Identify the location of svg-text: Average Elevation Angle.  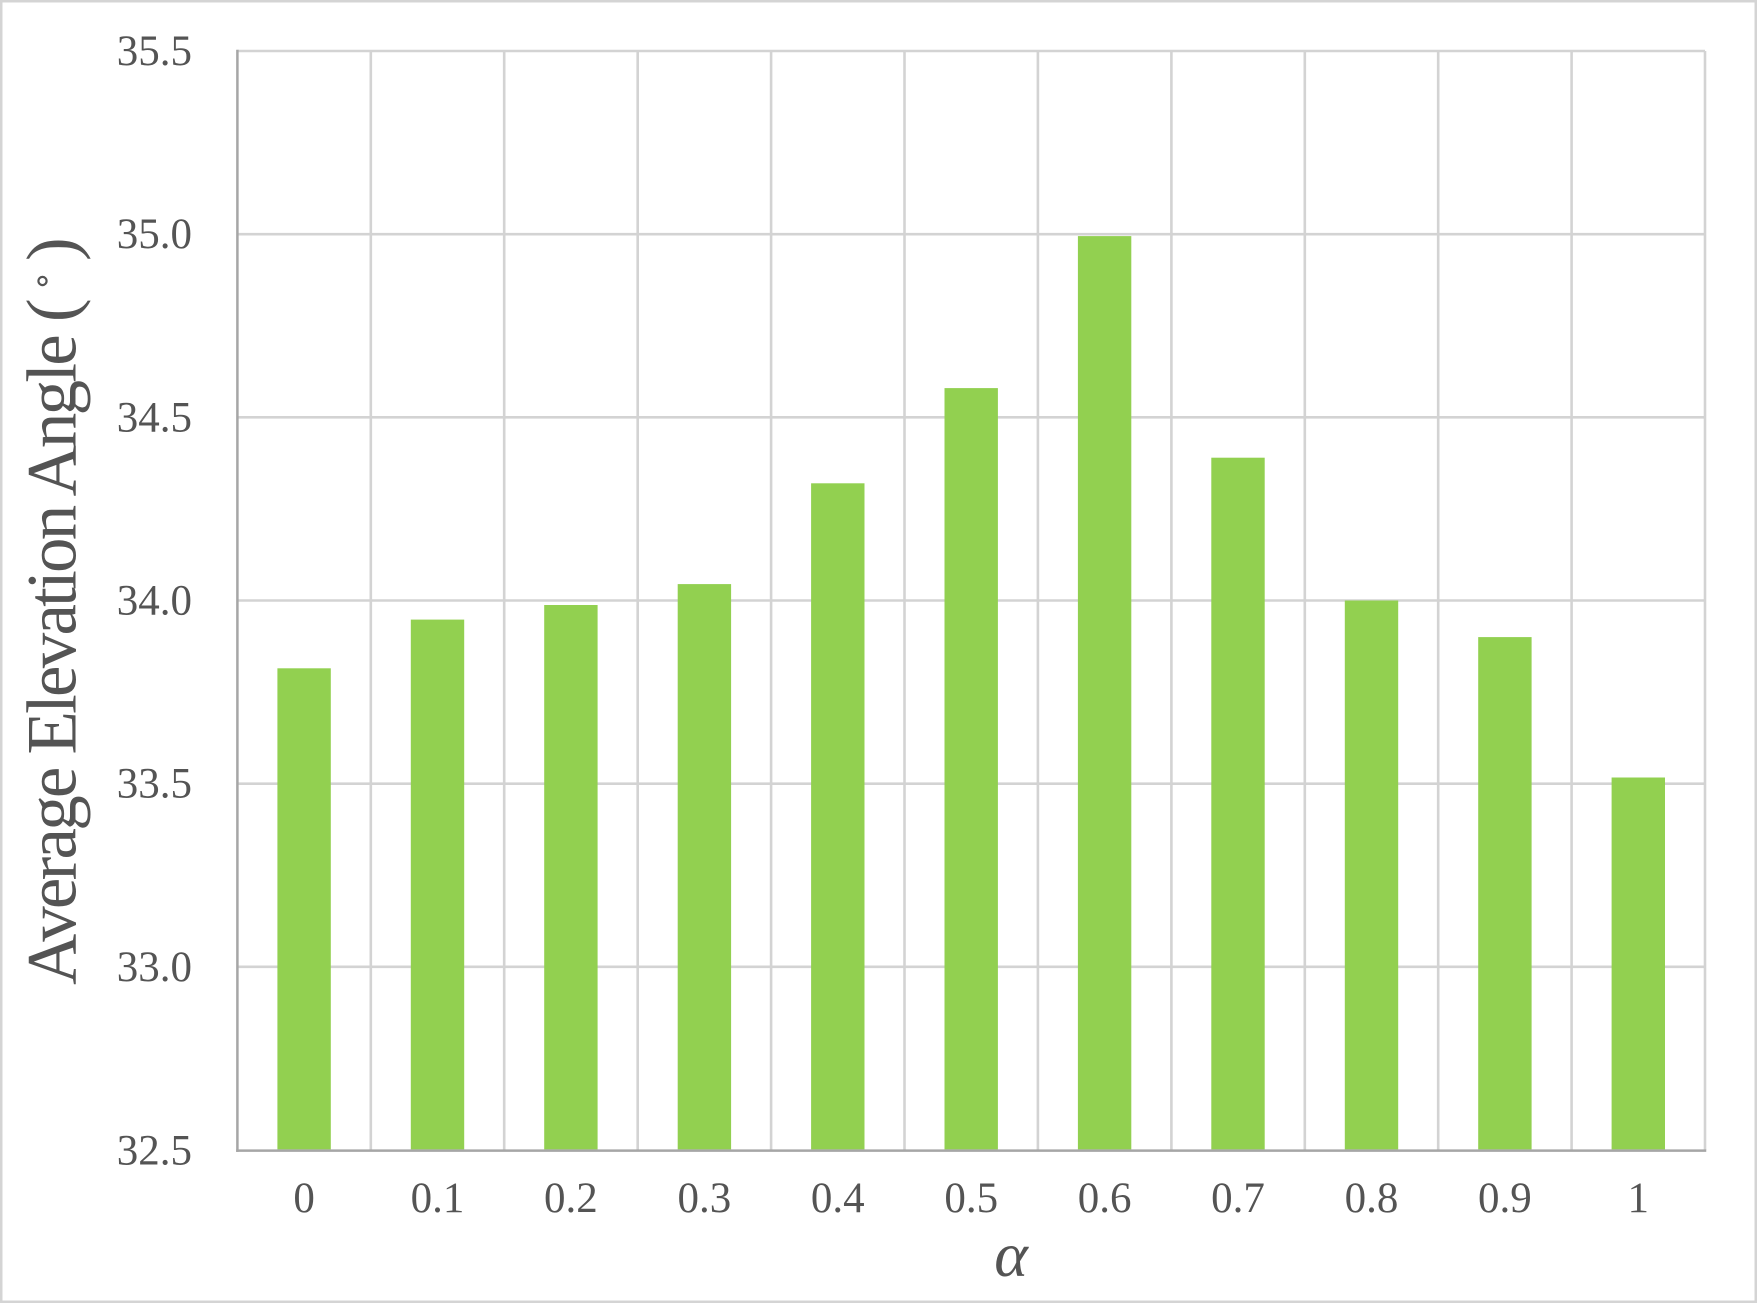
(53, 660).